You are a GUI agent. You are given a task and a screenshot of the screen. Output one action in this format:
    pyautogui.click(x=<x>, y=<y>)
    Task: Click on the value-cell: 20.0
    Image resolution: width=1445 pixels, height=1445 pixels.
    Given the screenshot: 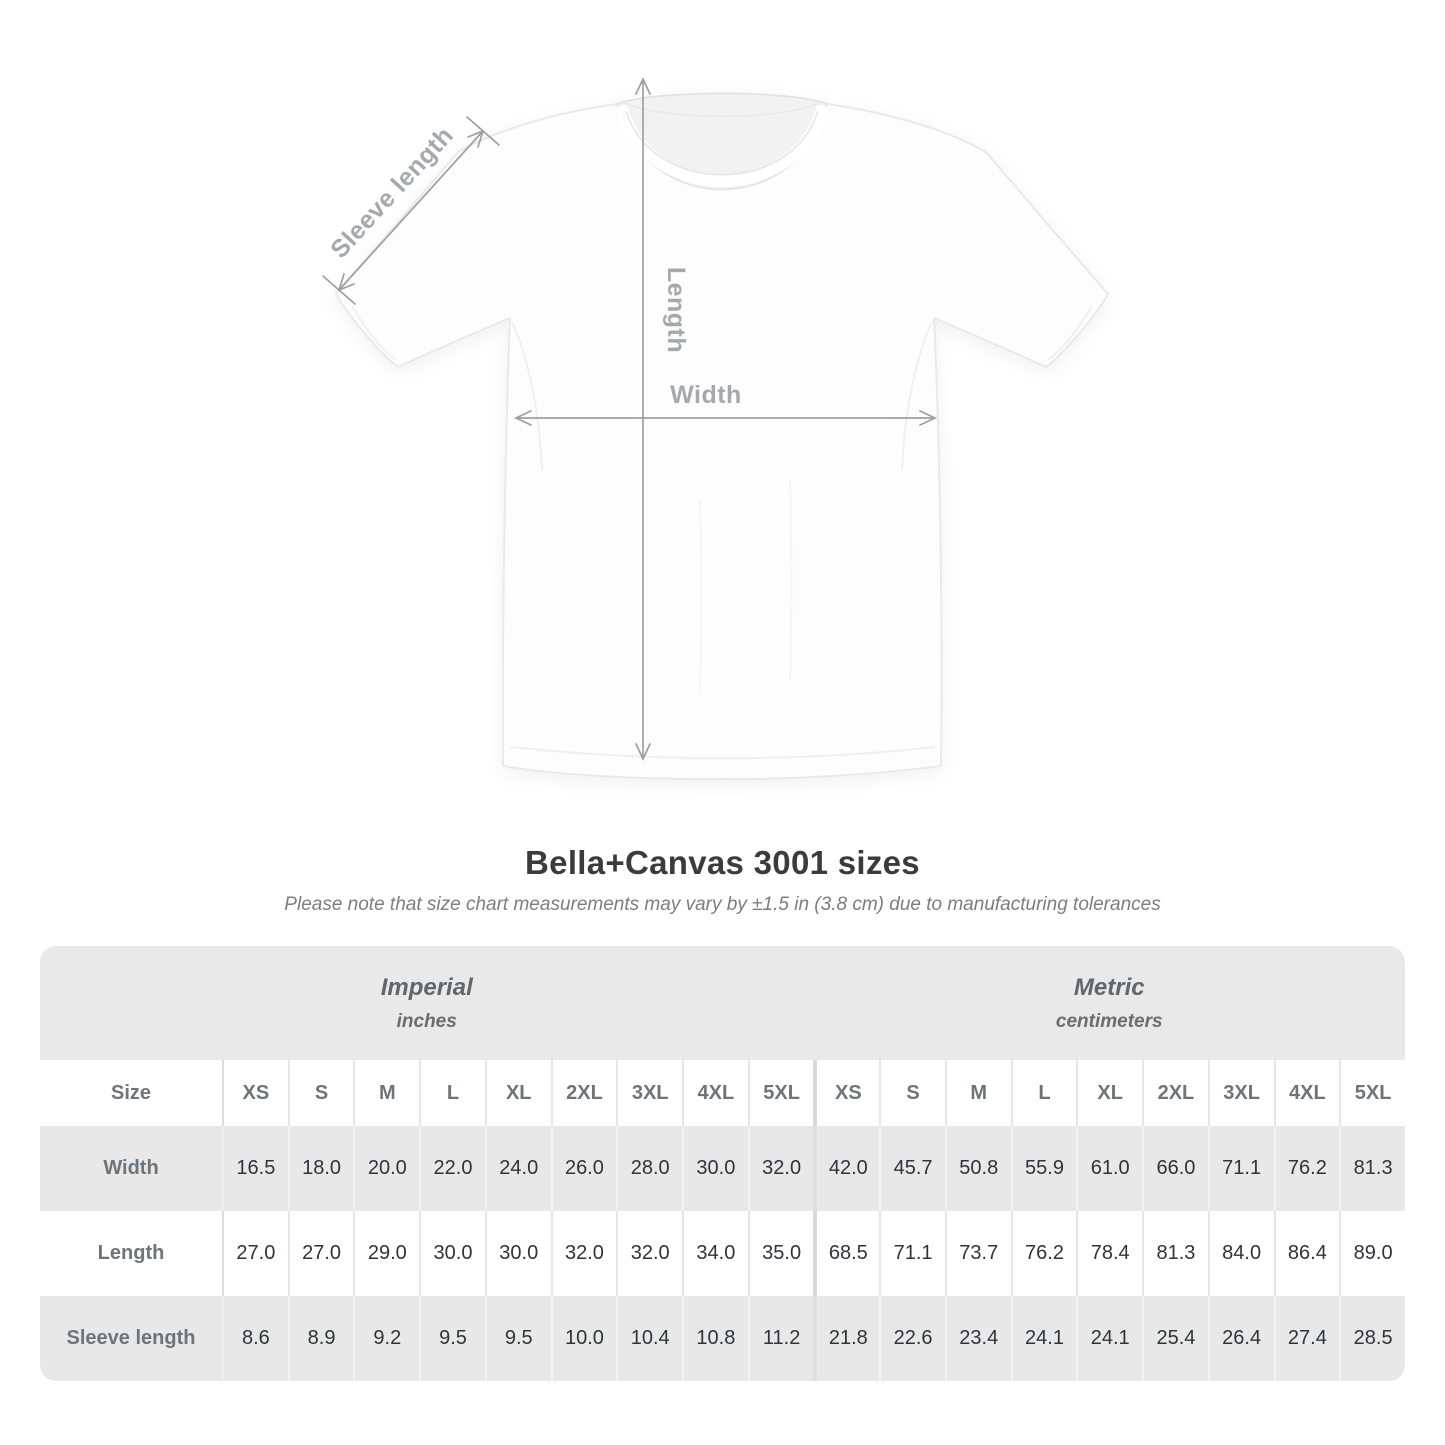 What is the action you would take?
    pyautogui.click(x=386, y=1168)
    